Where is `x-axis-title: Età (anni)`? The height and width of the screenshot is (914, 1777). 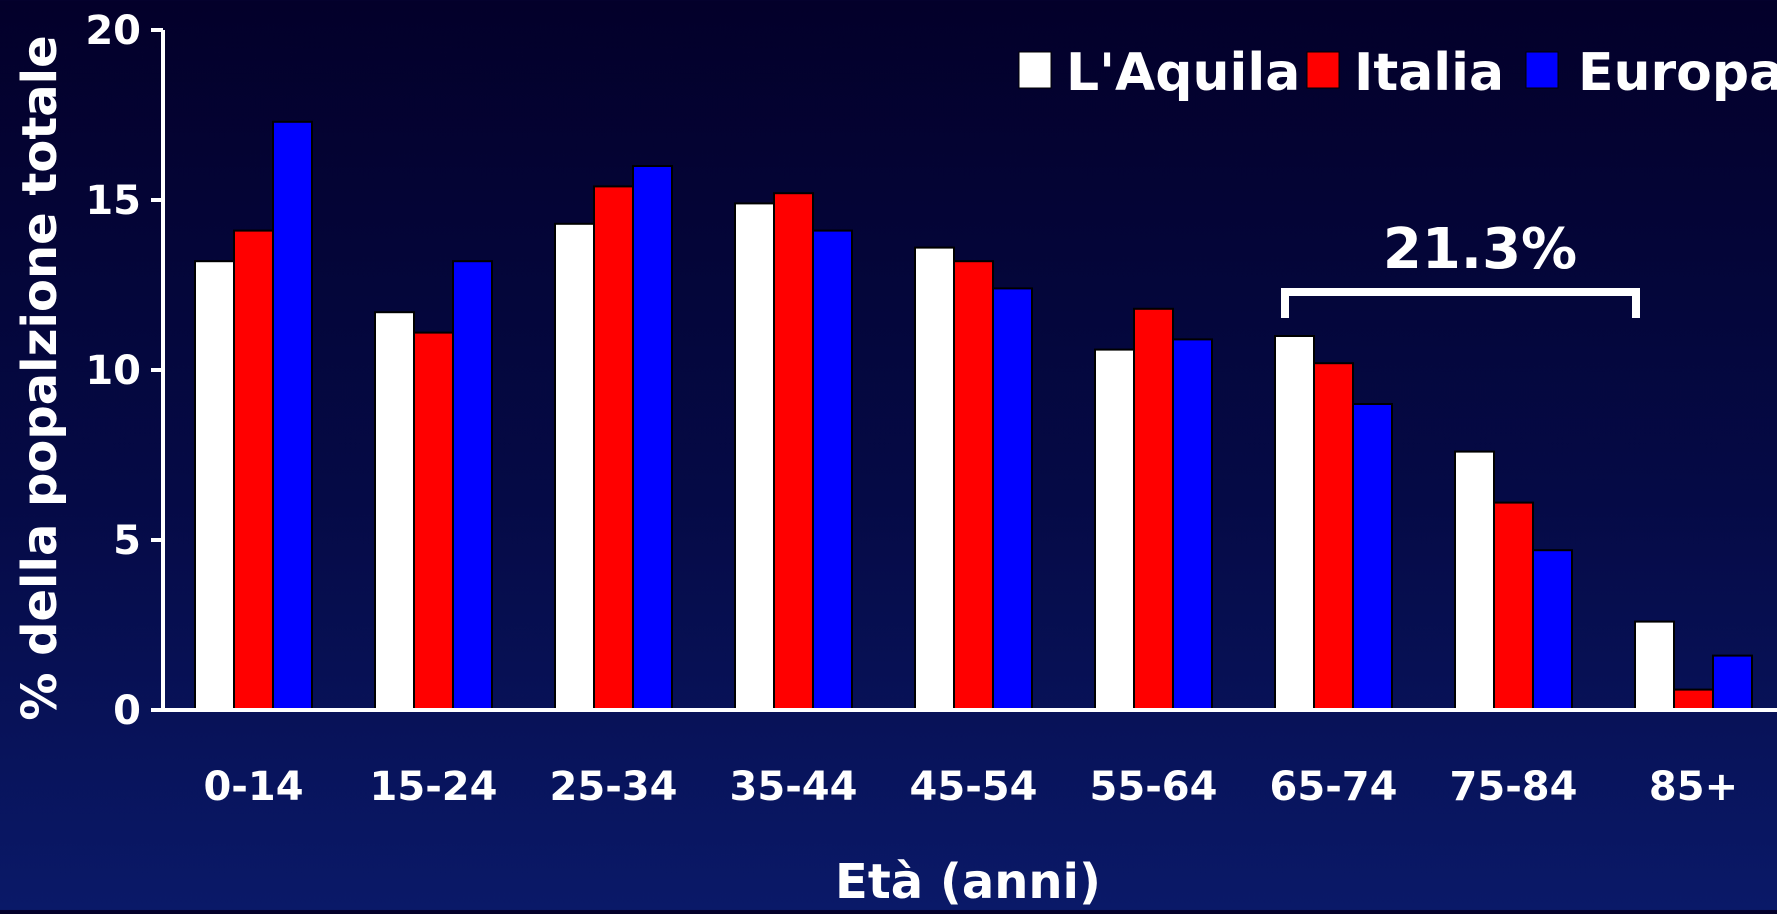
x-axis-title: Età (anni) is located at coordinates (968, 882).